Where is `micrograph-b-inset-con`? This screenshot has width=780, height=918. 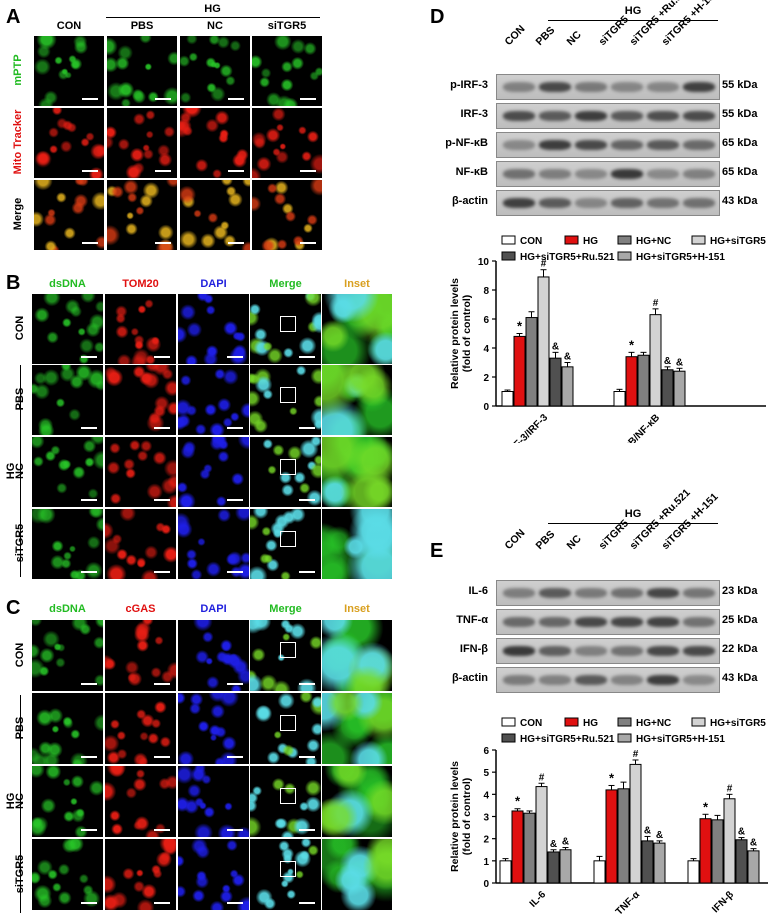 micrograph-b-inset-con is located at coordinates (357, 329).